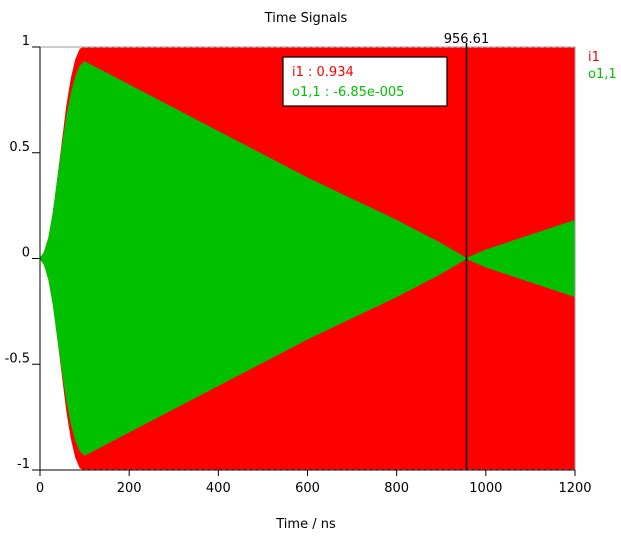 The height and width of the screenshot is (536, 621). Describe the element at coordinates (602, 74) in the screenshot. I see `legend-entry-o1-1: o1,1` at that location.